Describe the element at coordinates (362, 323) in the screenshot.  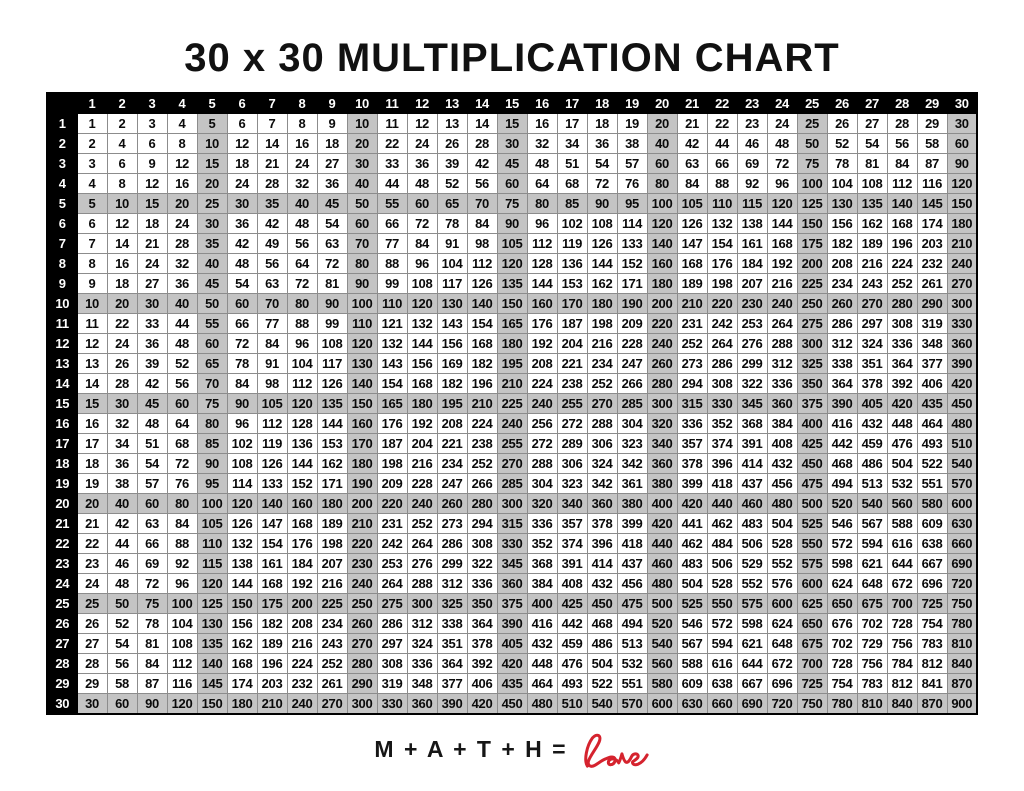
I see `table-cell: 110` at that location.